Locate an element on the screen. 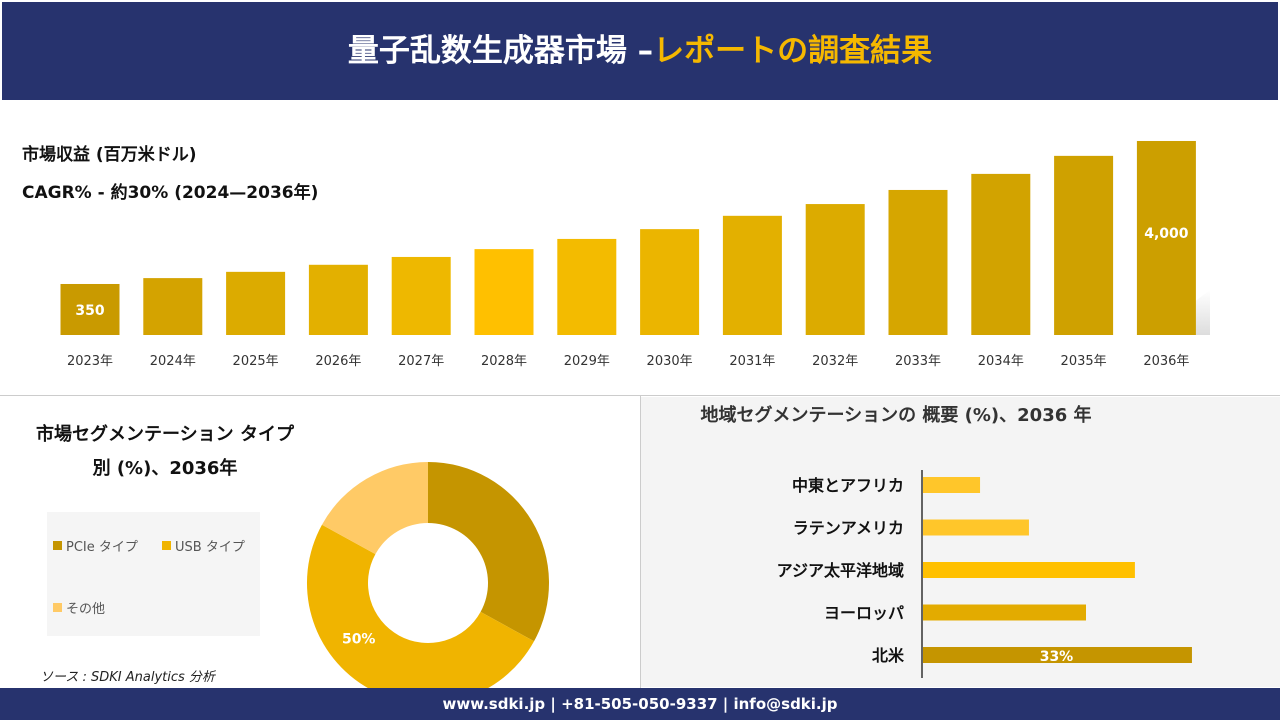 The image size is (1280, 720). data-label: 33% is located at coordinates (1057, 657).